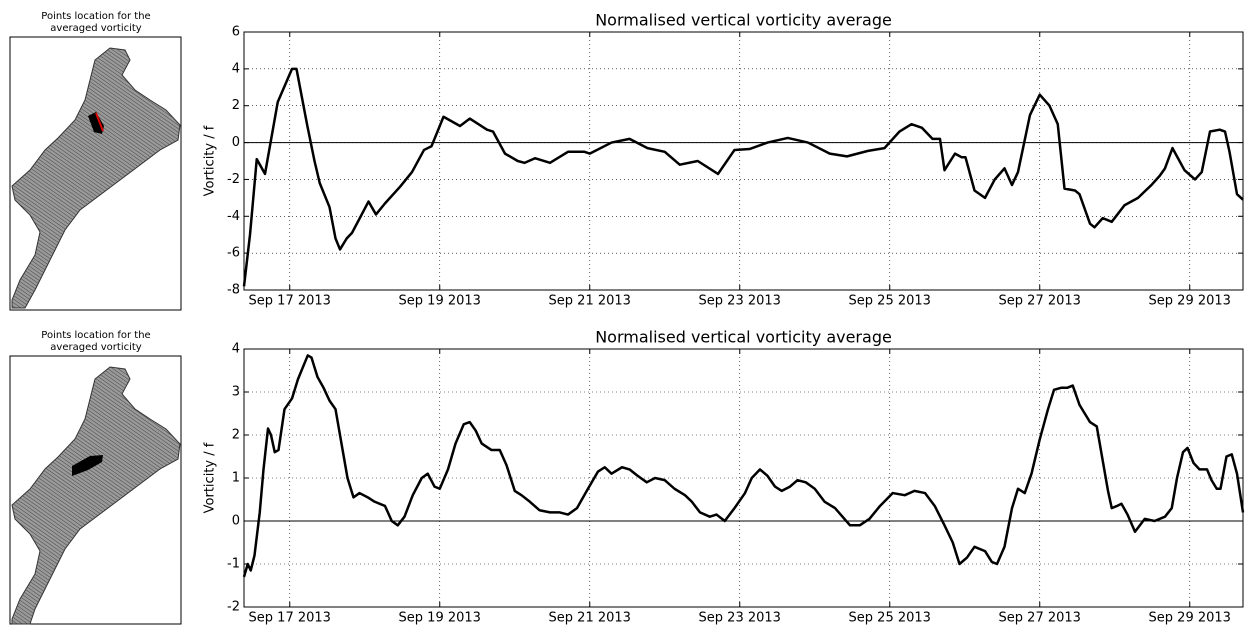  What do you see at coordinates (99, 122) in the screenshot?
I see `points-line` at bounding box center [99, 122].